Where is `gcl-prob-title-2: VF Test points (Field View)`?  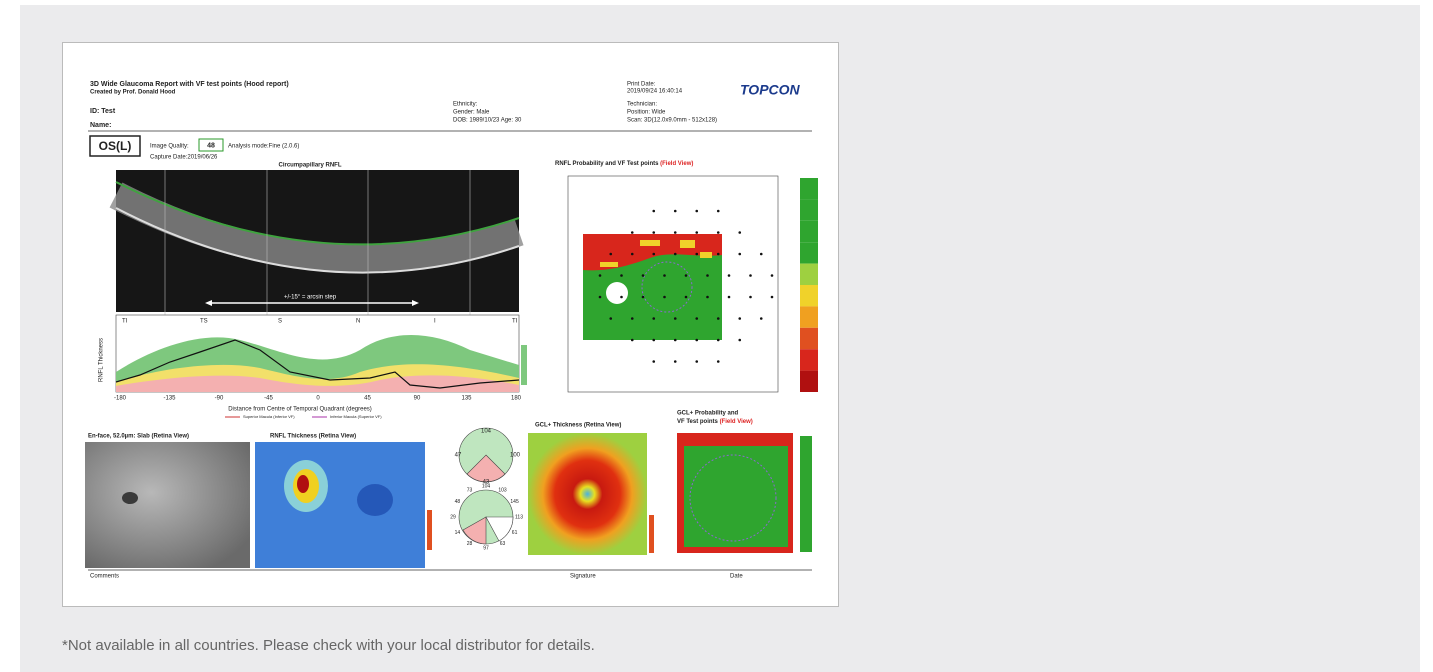 gcl-prob-title-2: VF Test points (Field View) is located at coordinates (715, 422).